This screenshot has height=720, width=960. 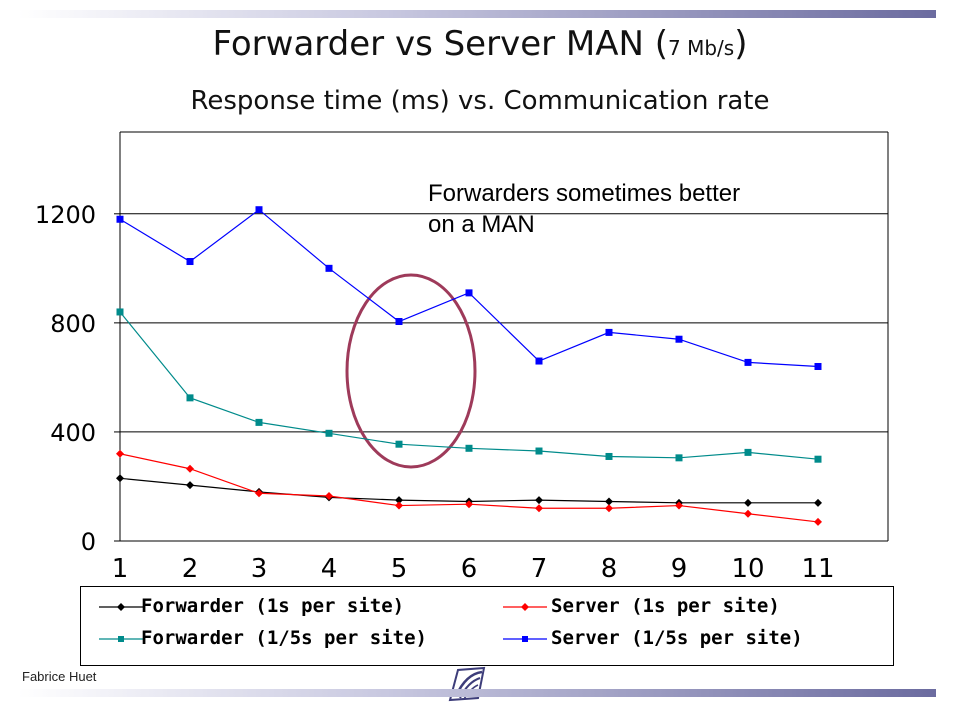 What do you see at coordinates (677, 638) in the screenshot?
I see `legend-label-server-5s: Server (1/5s per site)` at bounding box center [677, 638].